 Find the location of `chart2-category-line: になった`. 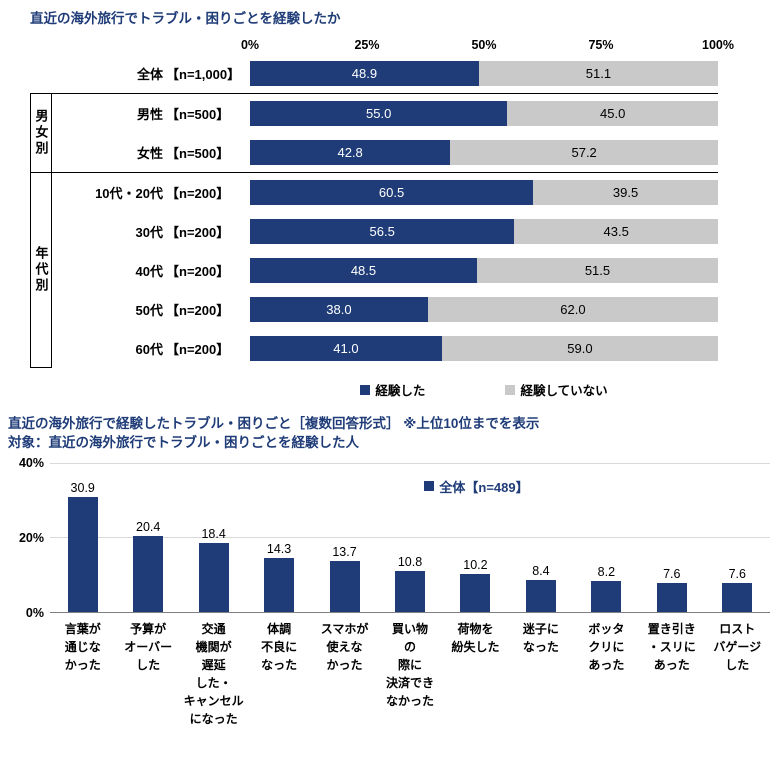

chart2-category-line: になった is located at coordinates (213, 718).